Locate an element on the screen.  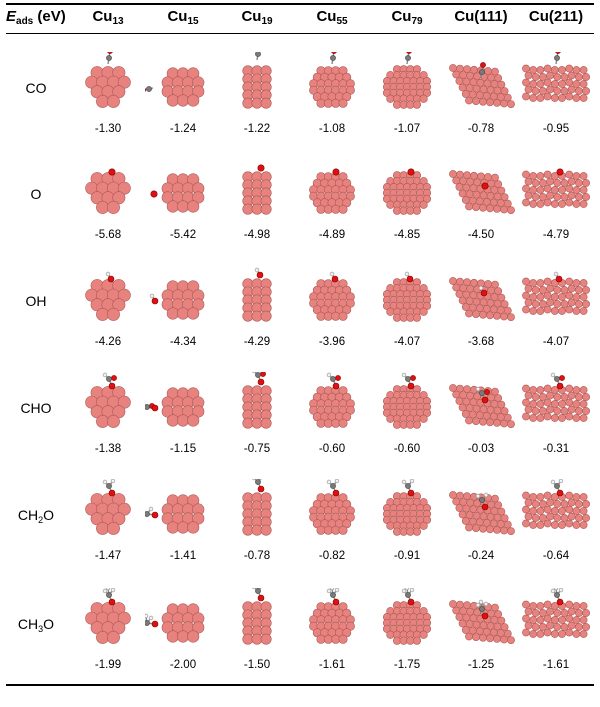
adsorption-energy-value: -1.07 is located at coordinates (407, 129).